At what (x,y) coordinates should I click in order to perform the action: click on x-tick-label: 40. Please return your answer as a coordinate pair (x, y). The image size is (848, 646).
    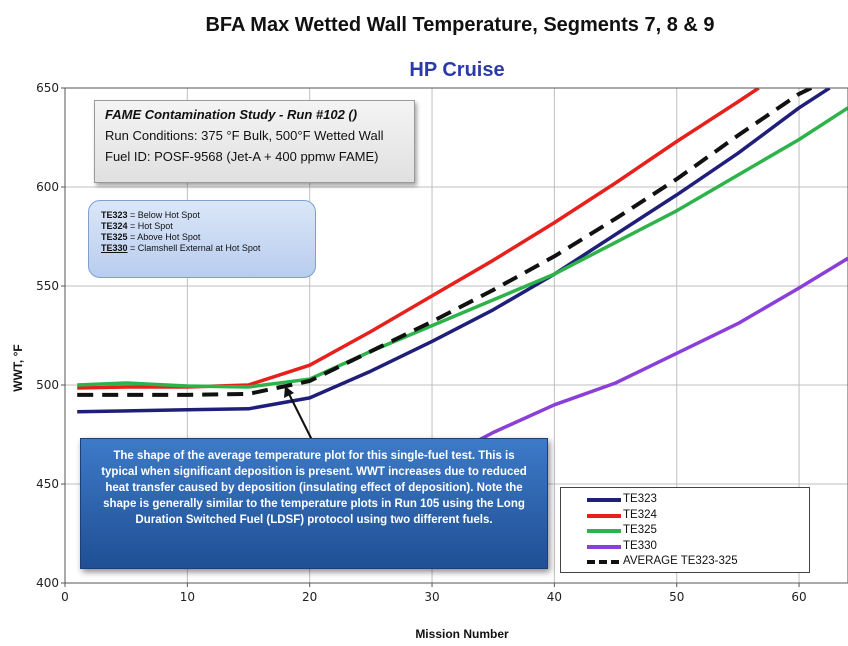
    Looking at the image, I should click on (554, 597).